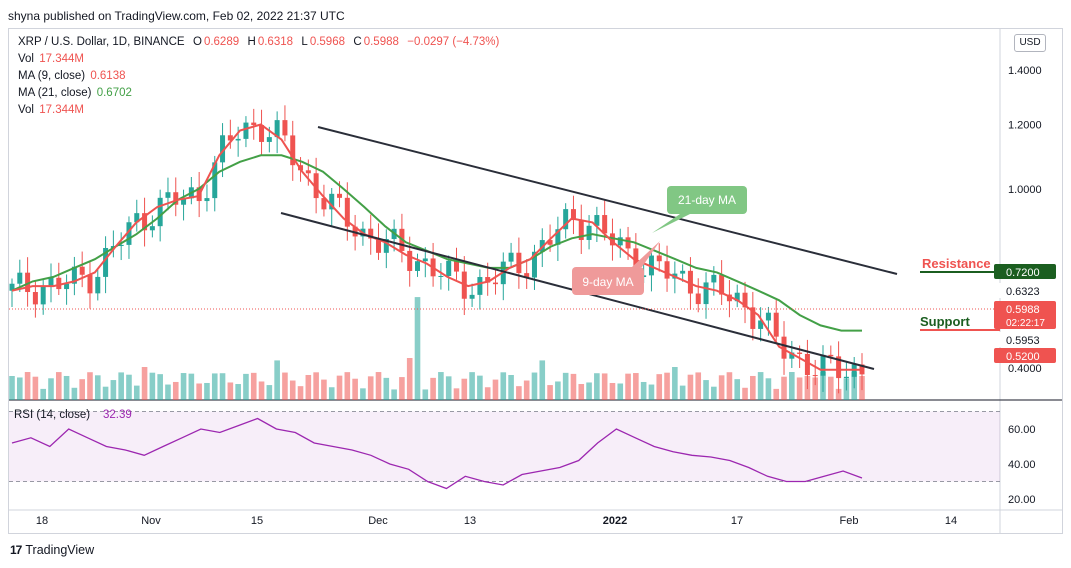  Describe the element at coordinates (1030, 43) in the screenshot. I see `currency-button: USD` at that location.